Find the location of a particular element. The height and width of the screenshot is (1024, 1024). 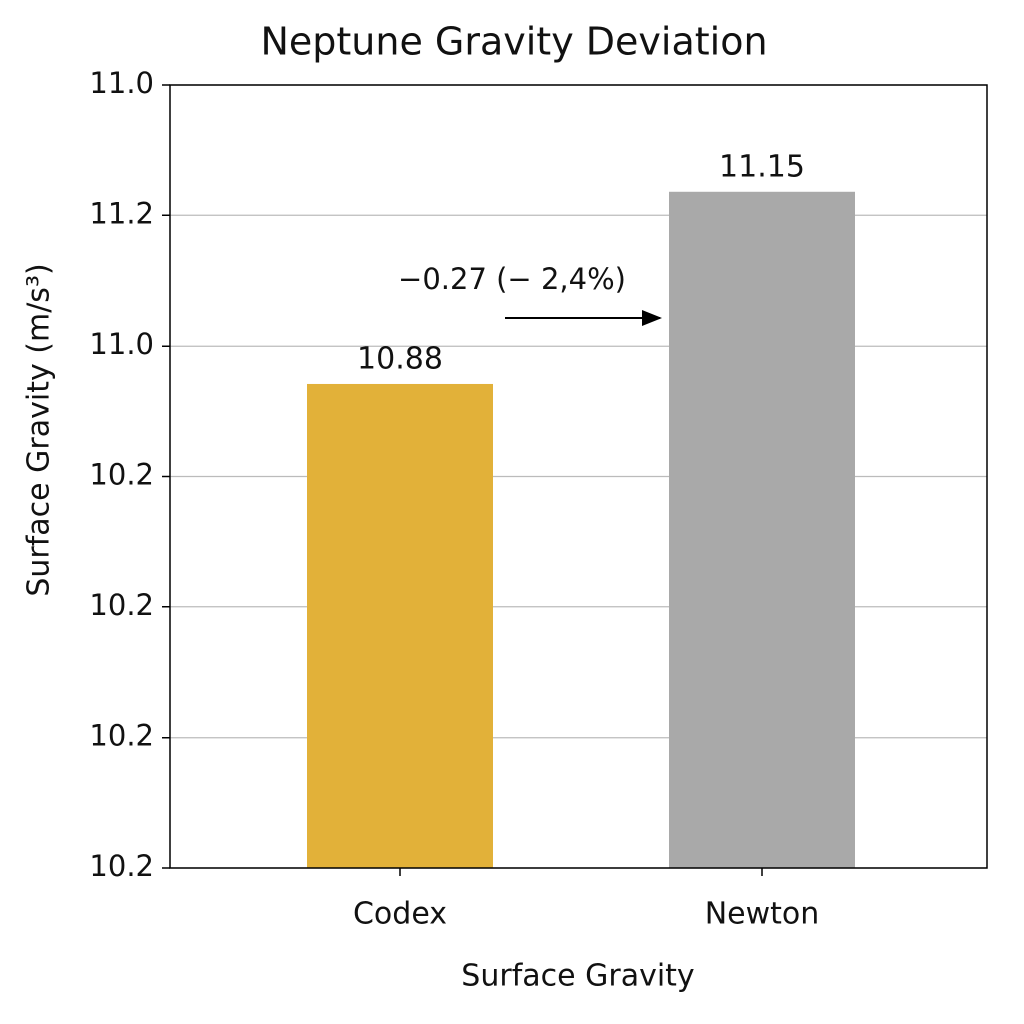

x-tick-label: Codex is located at coordinates (400, 914).